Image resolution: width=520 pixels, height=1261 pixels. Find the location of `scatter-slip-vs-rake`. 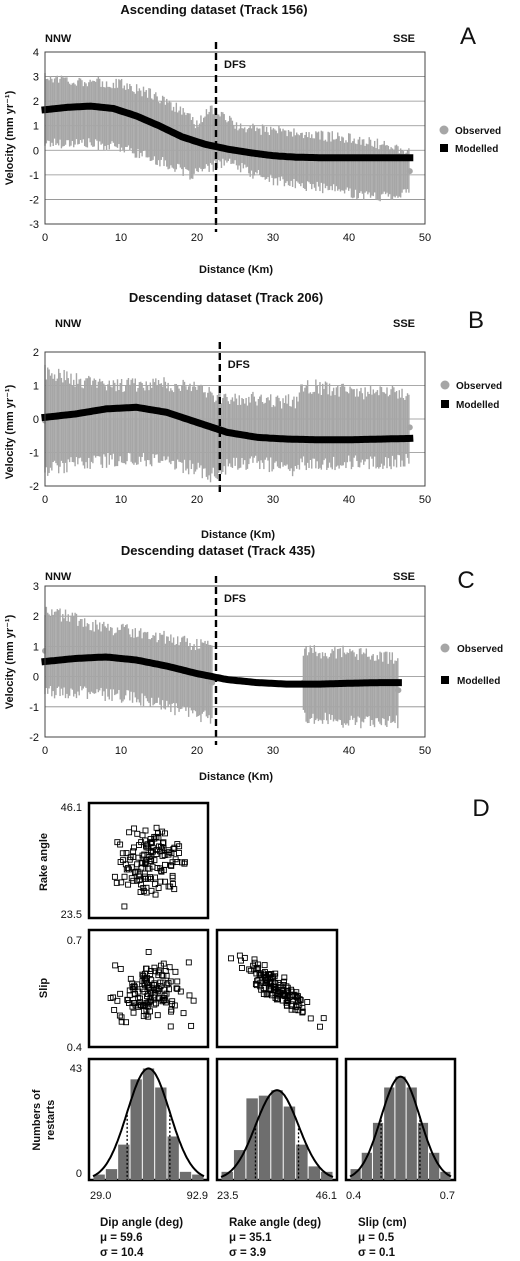

scatter-slip-vs-rake is located at coordinates (277, 988).